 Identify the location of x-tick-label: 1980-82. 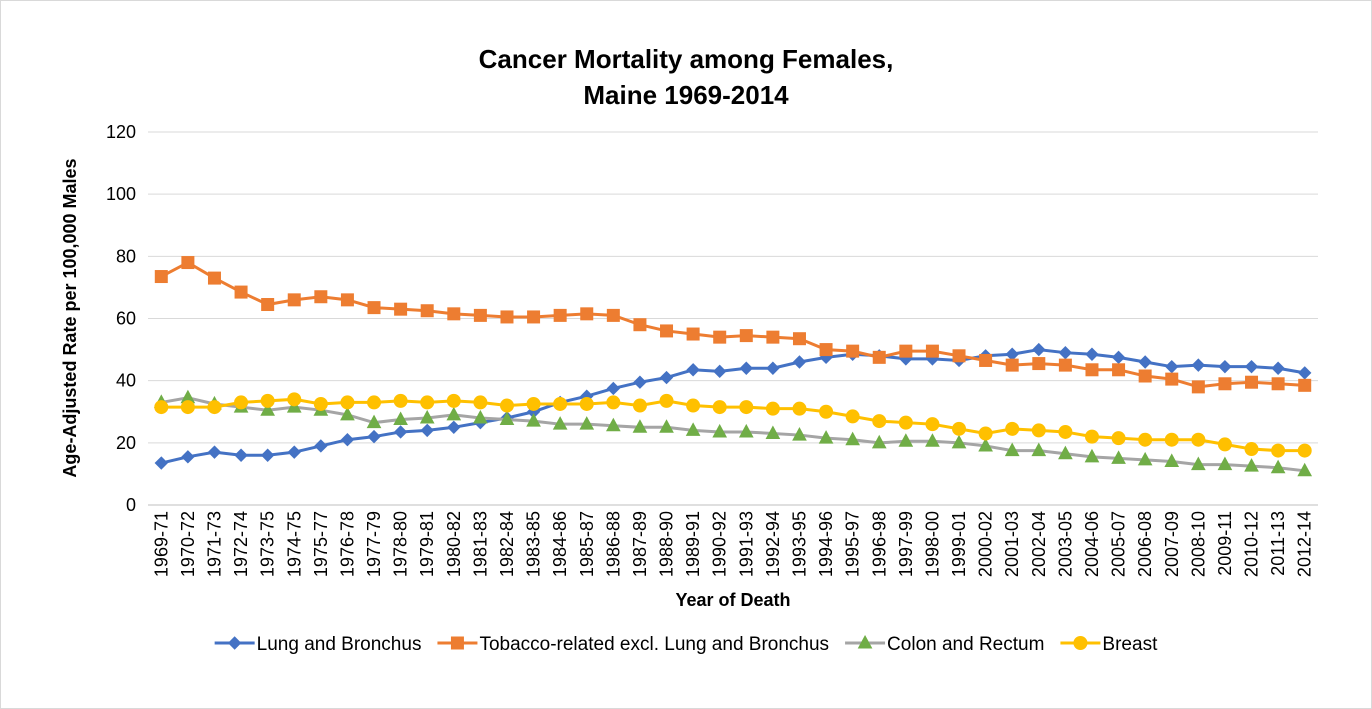
(454, 544).